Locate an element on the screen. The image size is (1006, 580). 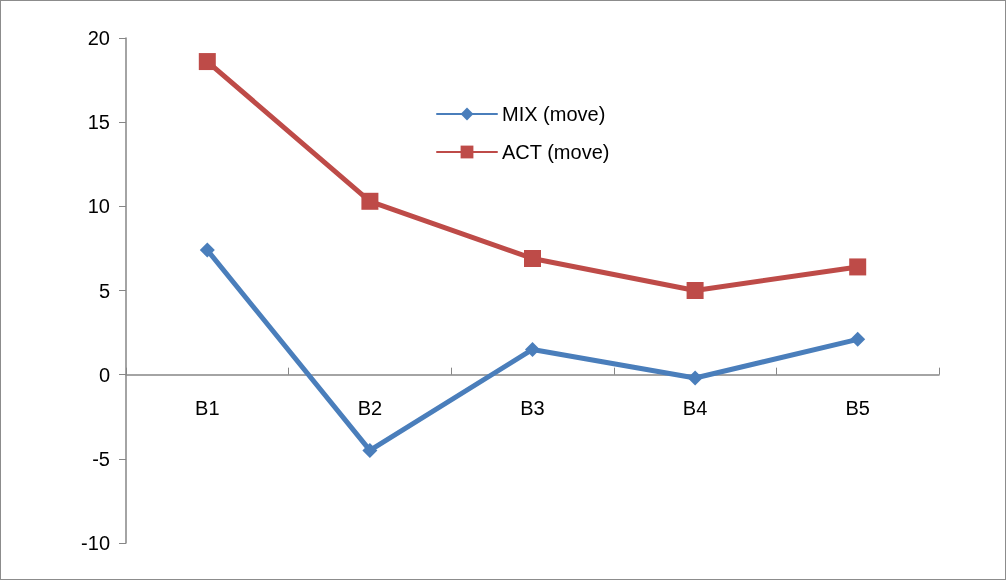
y-tick-label: -10 is located at coordinates (95, 543).